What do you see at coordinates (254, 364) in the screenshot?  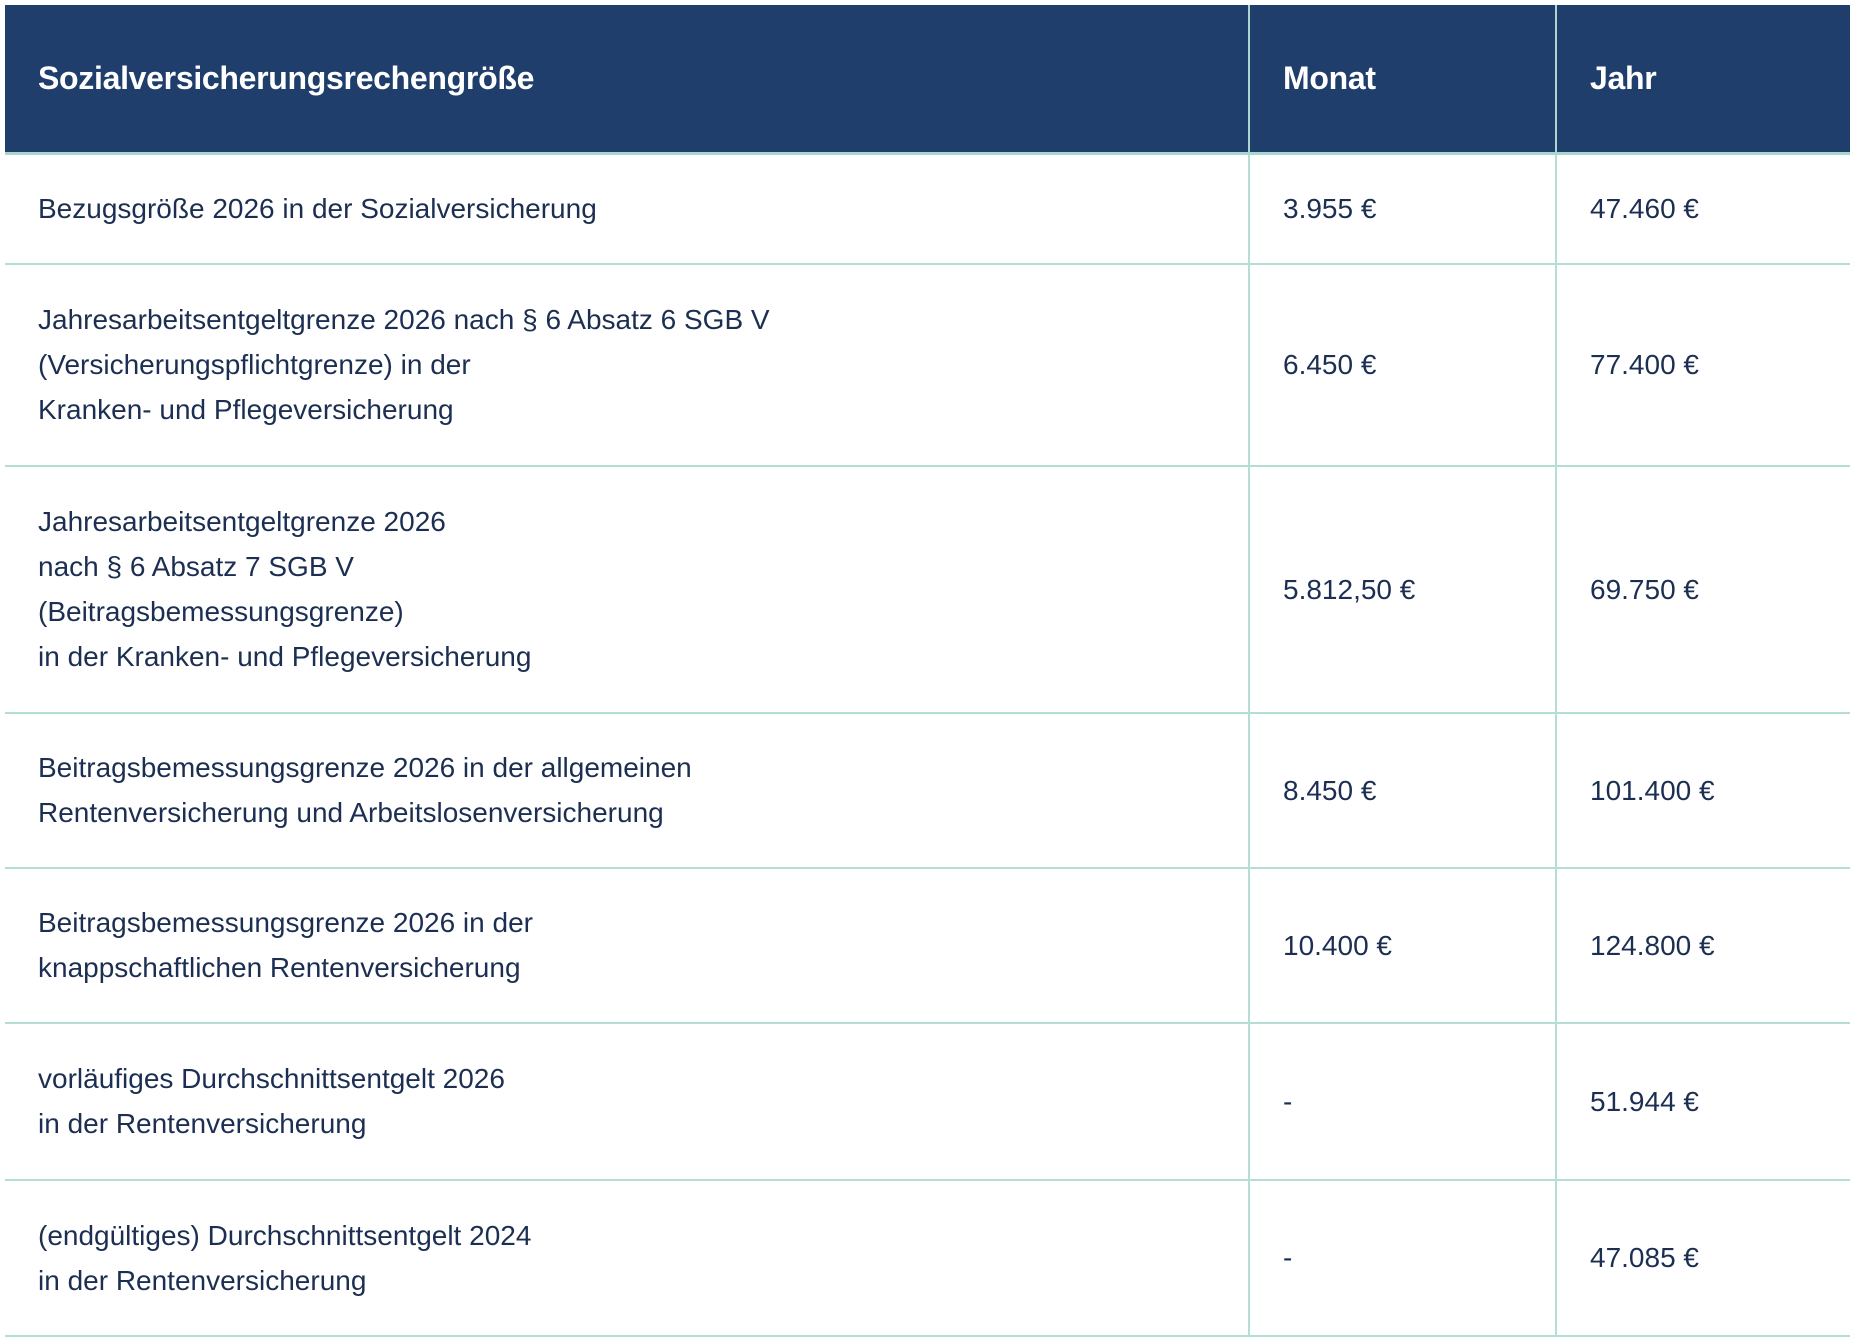 I see `row-label-line: (Versicherungspflichtgrenze) in der` at bounding box center [254, 364].